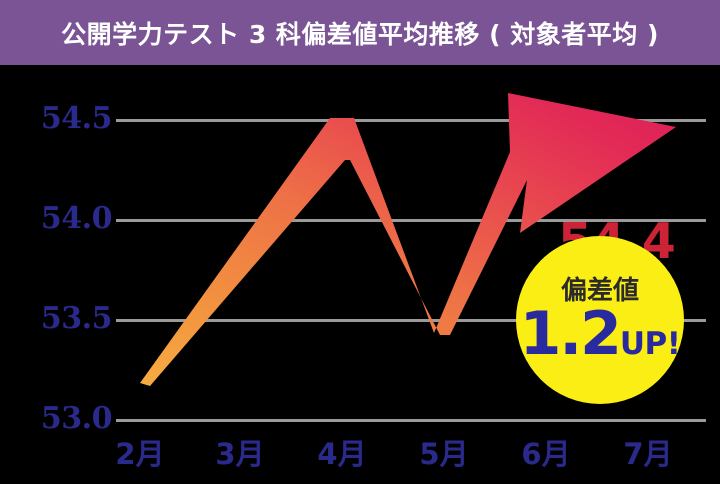 The height and width of the screenshot is (484, 720). I want to click on y-tick-label-1: 54.0, so click(76, 218).